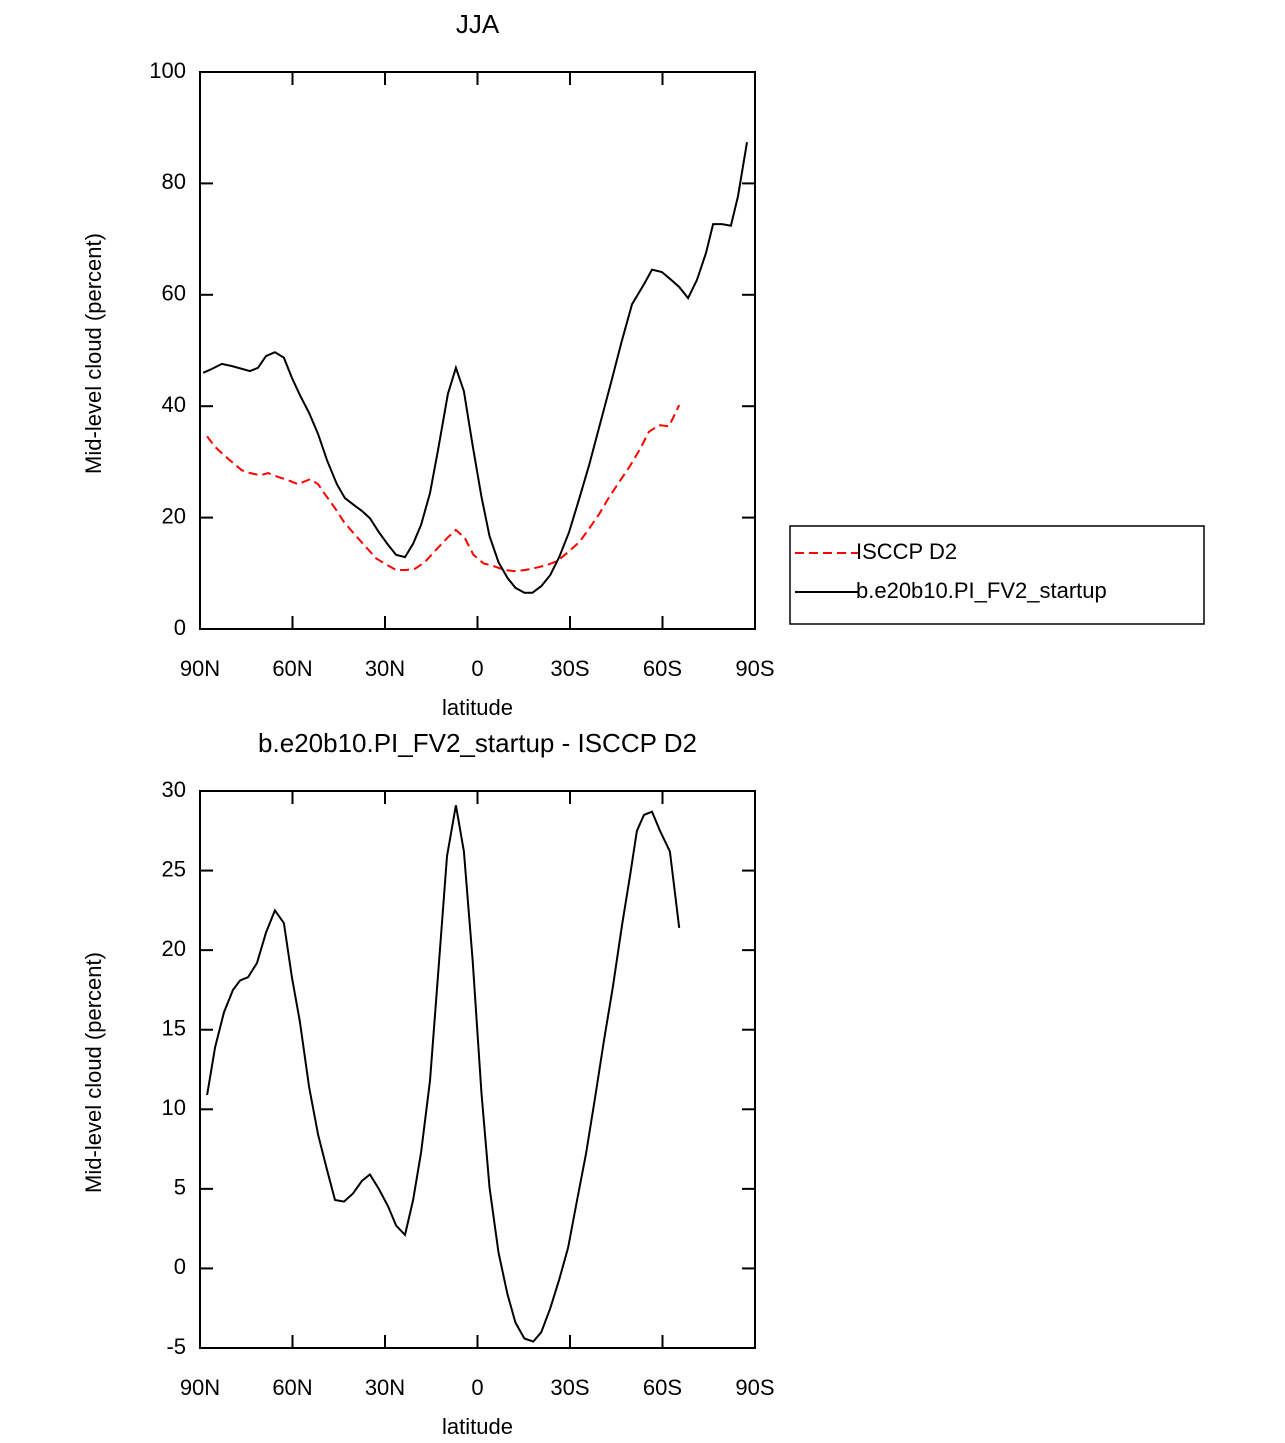  What do you see at coordinates (180, 1187) in the screenshot?
I see `y-tick-label: 5` at bounding box center [180, 1187].